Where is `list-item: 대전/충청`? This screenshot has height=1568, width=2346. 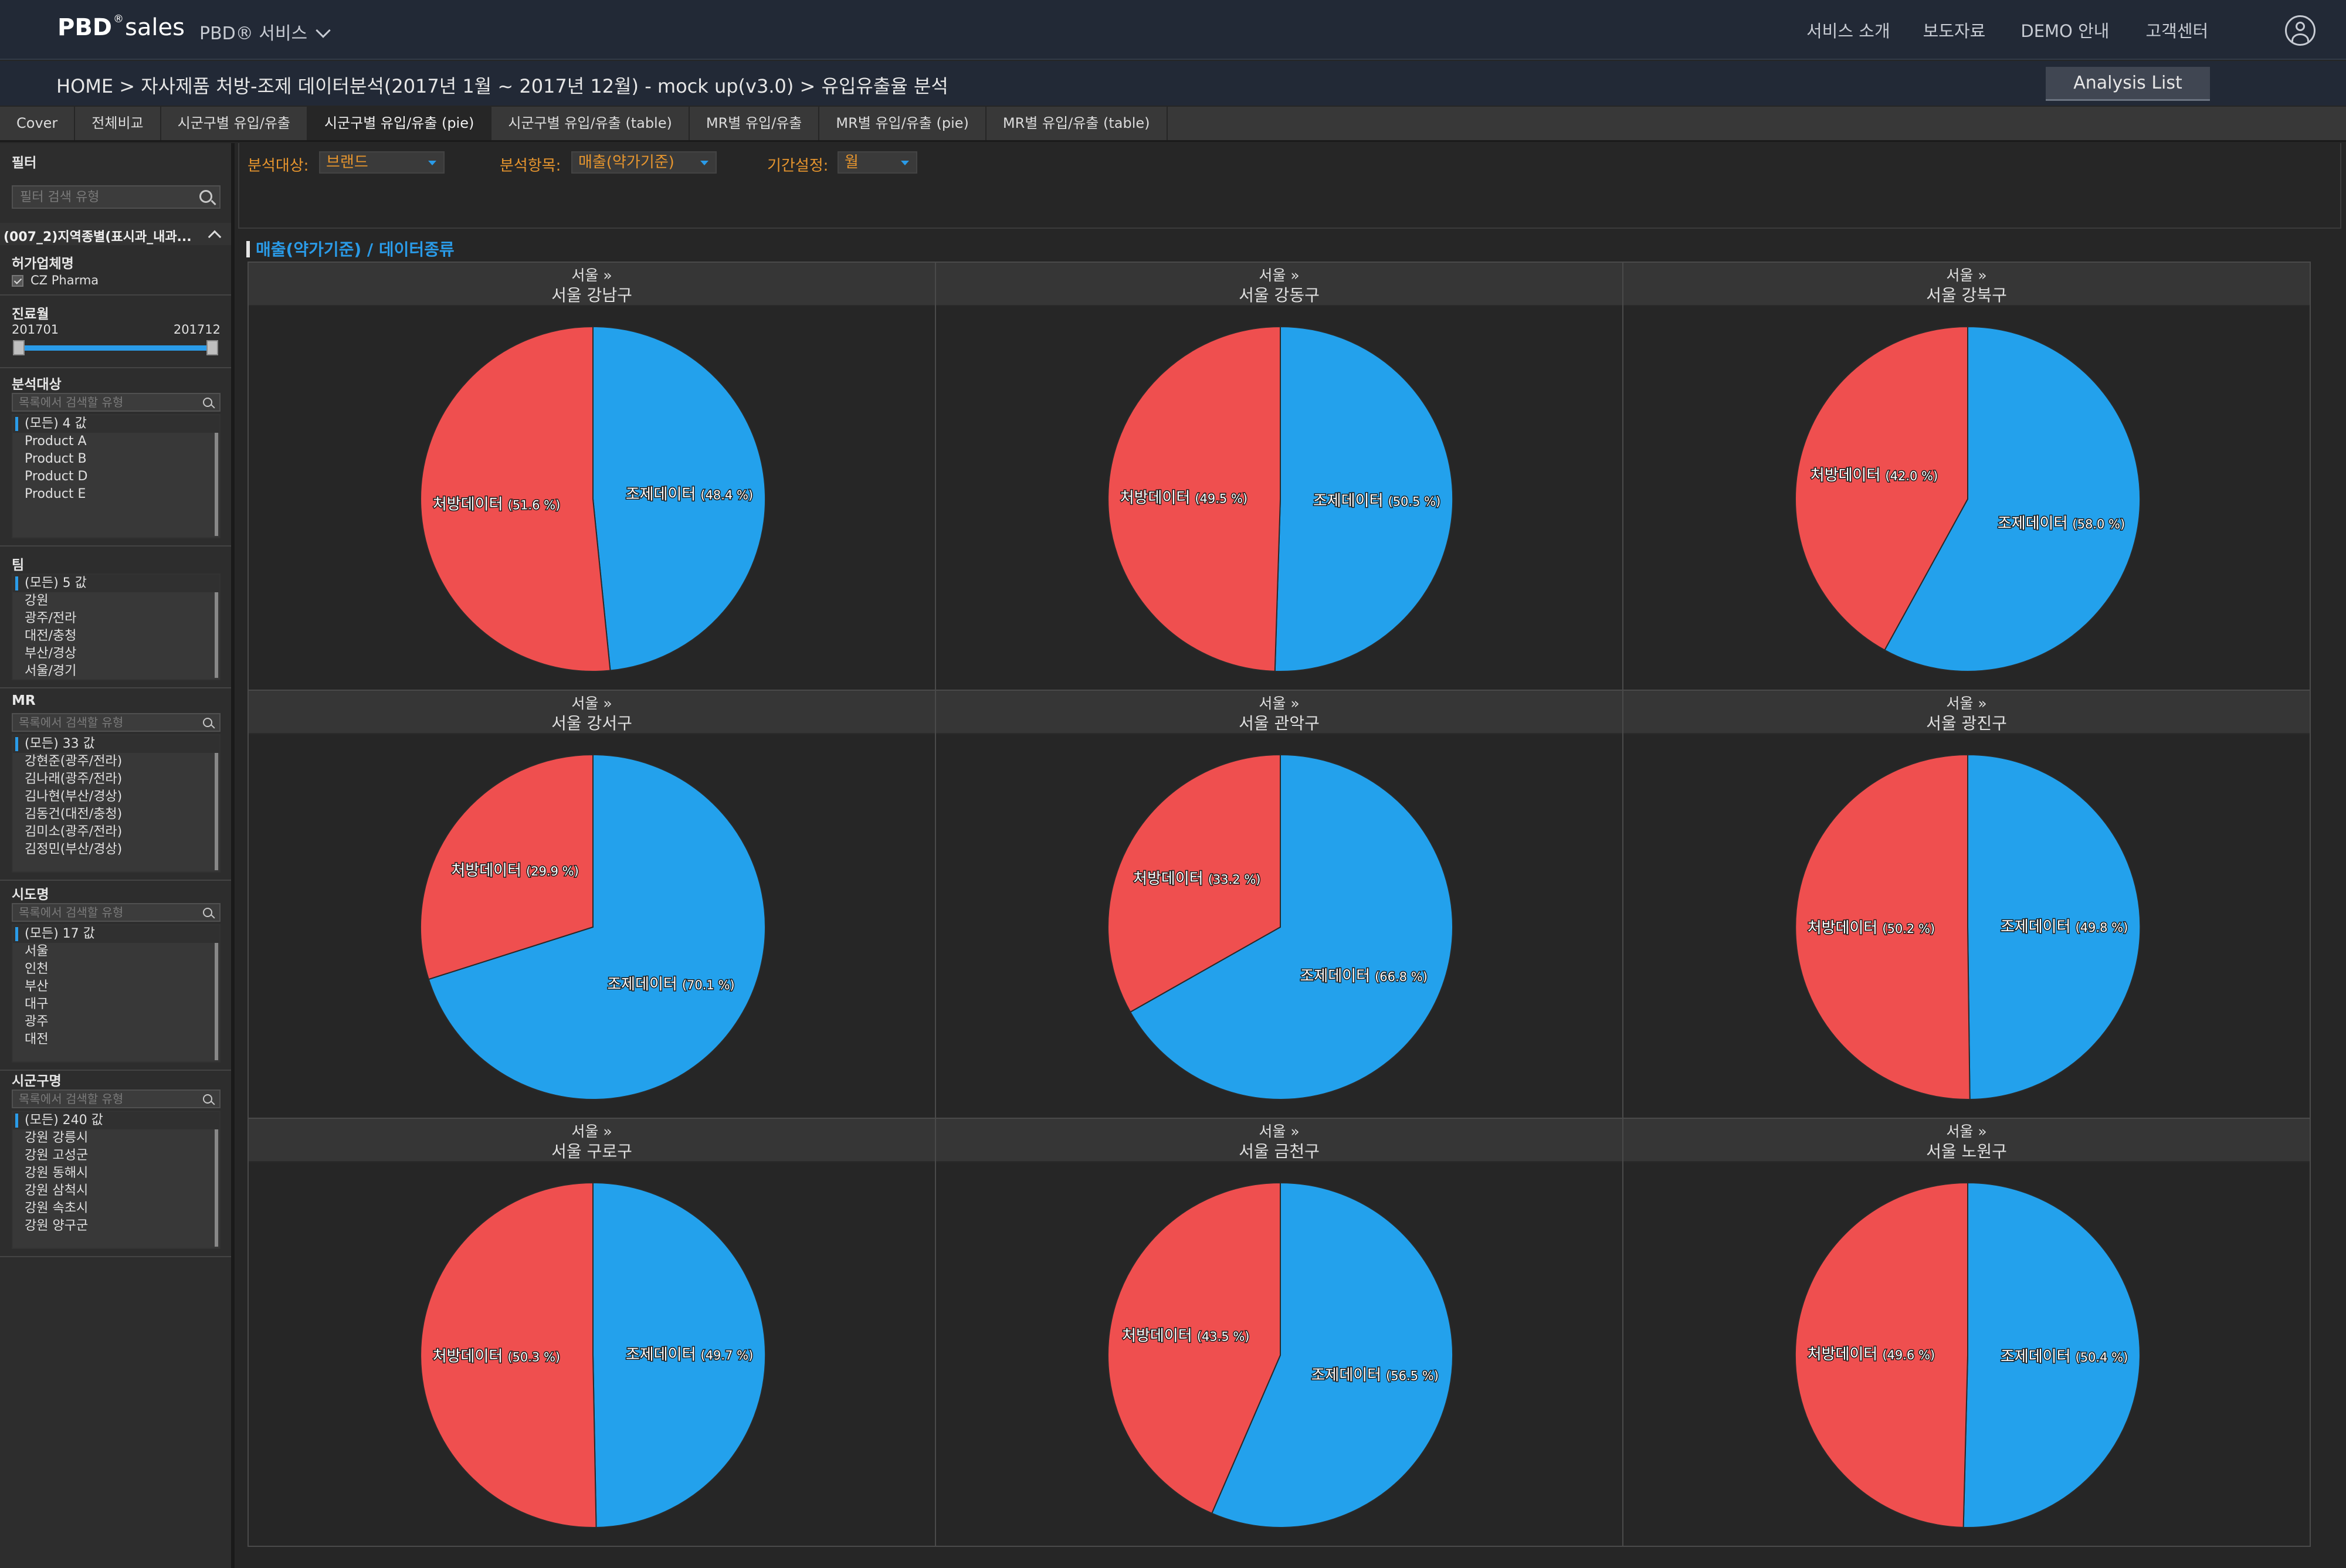 list-item: 대전/충청 is located at coordinates (51, 636).